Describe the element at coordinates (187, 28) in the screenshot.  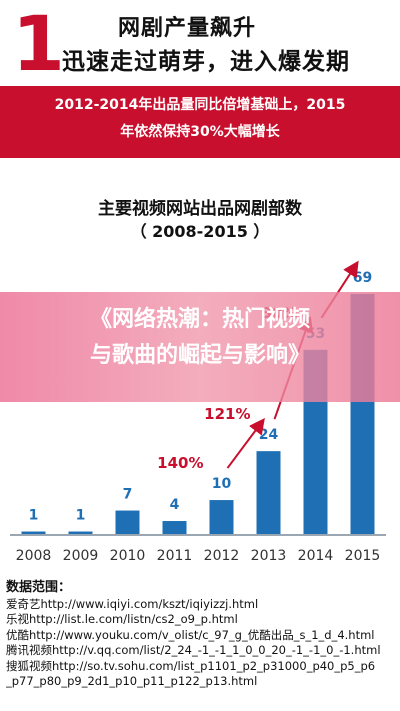
I see `headline-line1: 网剧产量飙升` at that location.